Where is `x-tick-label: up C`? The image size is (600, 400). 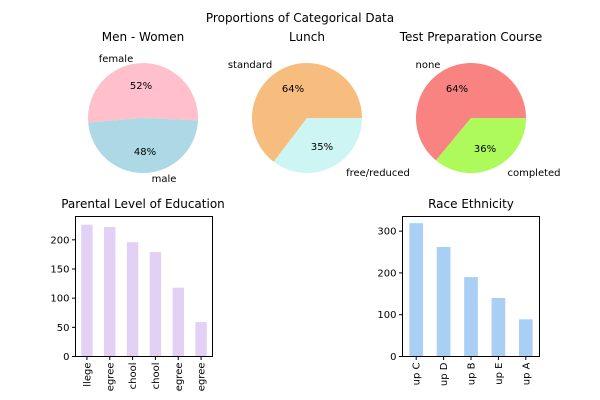 x-tick-label: up C is located at coordinates (417, 373).